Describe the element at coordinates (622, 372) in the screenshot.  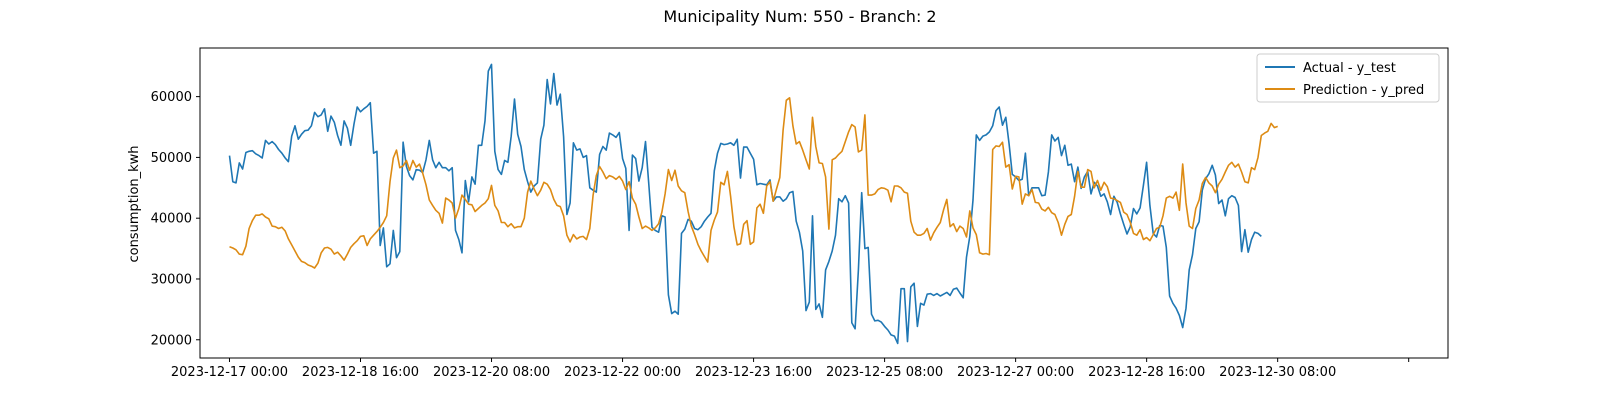
I see `x-tick-label: 2023-12-22 00:00` at that location.